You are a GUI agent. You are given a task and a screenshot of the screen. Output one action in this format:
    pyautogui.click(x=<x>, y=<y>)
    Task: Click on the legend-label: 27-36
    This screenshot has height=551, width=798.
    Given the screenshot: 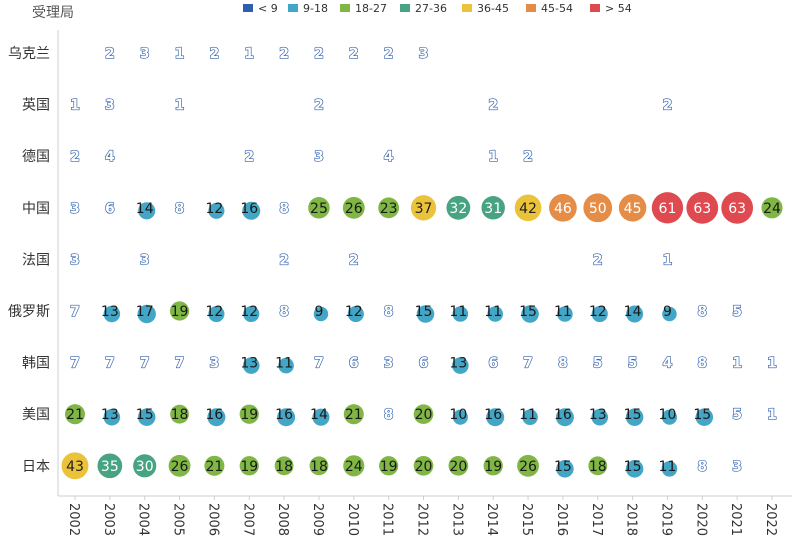 What is the action you would take?
    pyautogui.click(x=431, y=8)
    